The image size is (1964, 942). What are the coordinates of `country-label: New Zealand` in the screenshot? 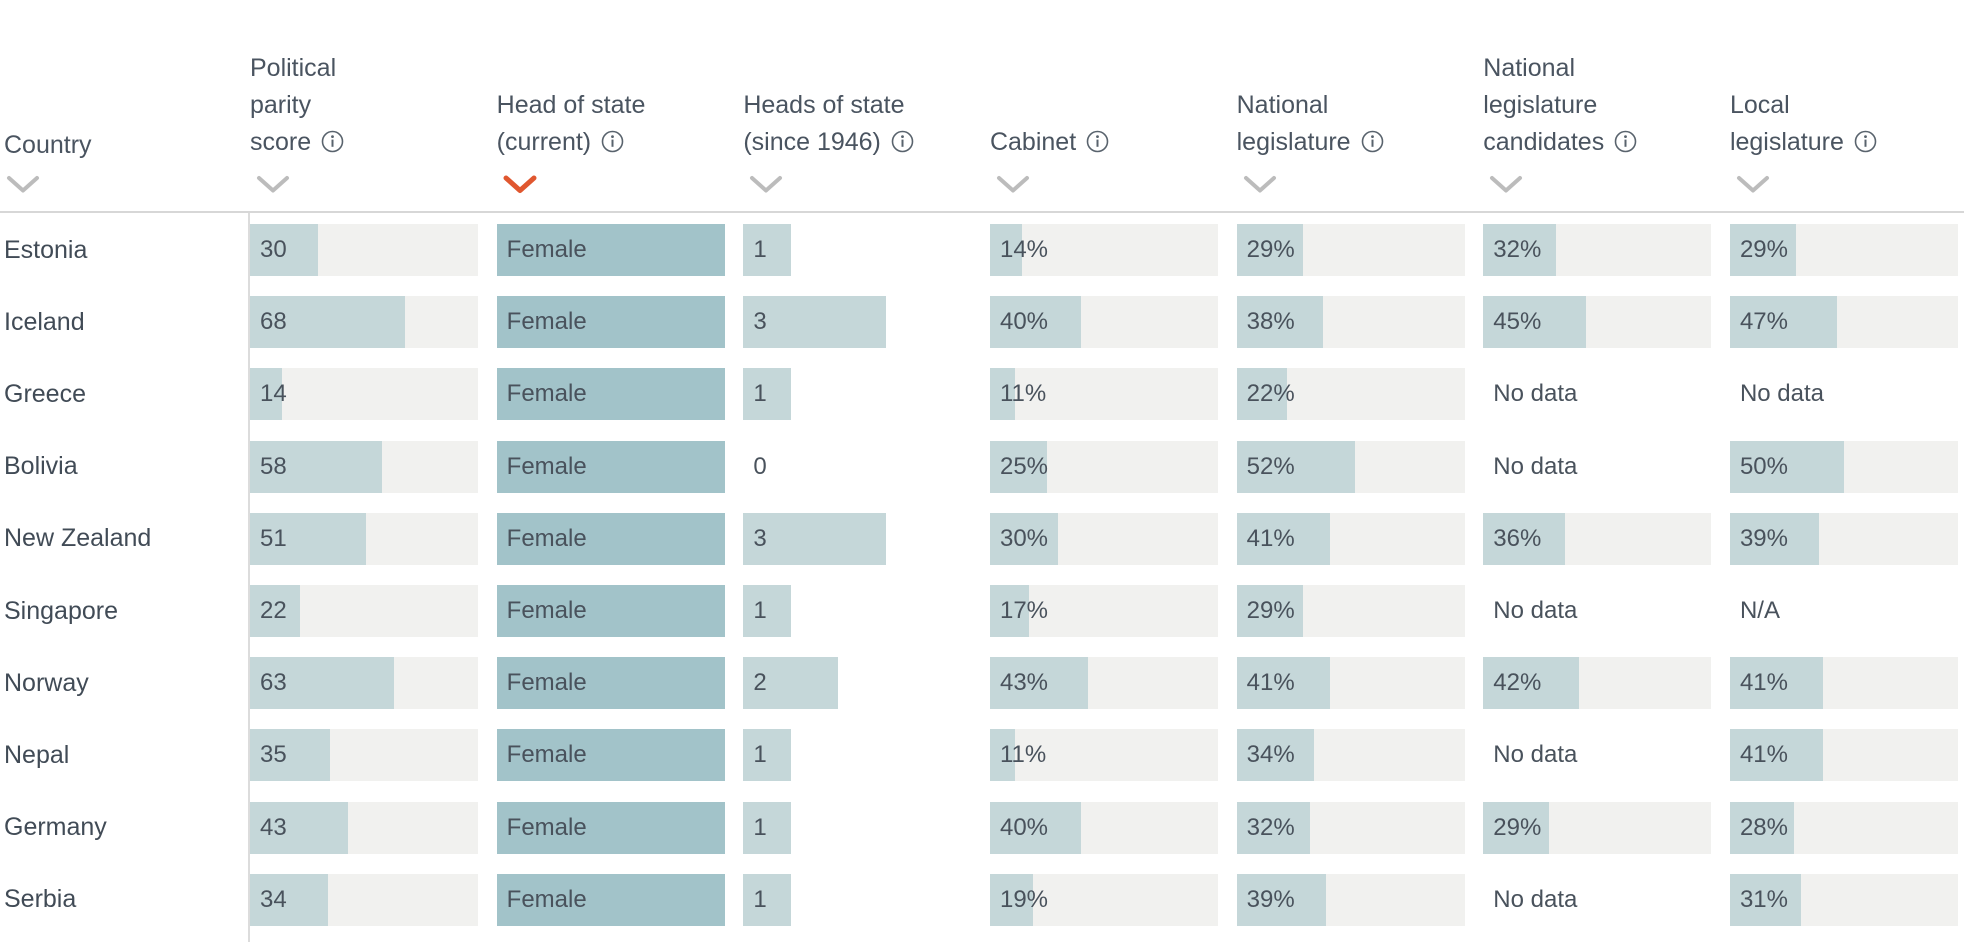 It's located at (78, 538).